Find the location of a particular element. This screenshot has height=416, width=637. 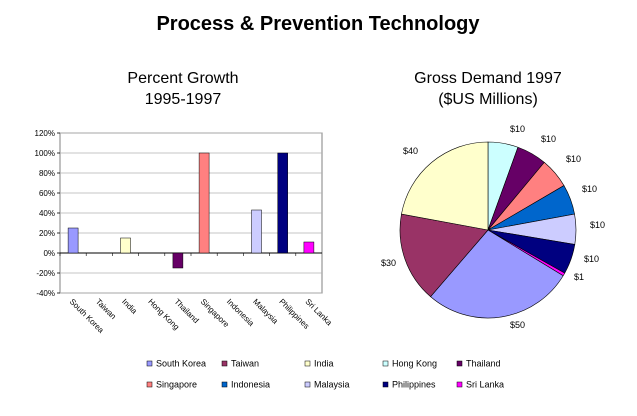

bar-india is located at coordinates (125, 245).